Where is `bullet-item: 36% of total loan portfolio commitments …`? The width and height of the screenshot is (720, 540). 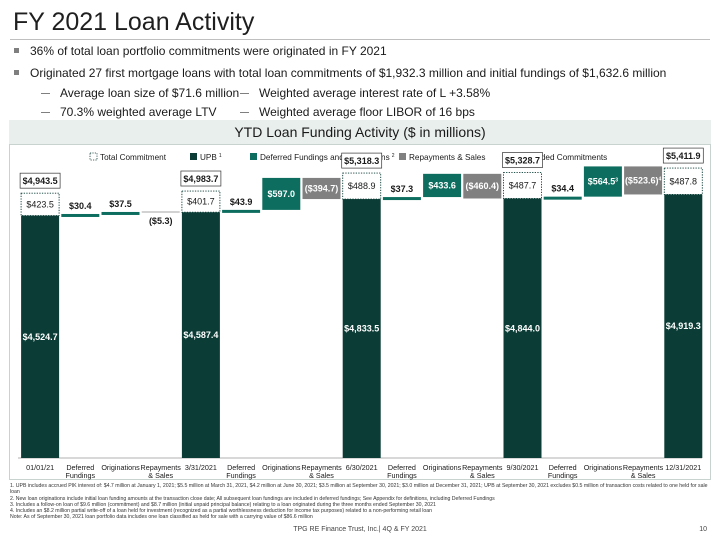 bullet-item: 36% of total loan portfolio commitments … is located at coordinates (200, 51).